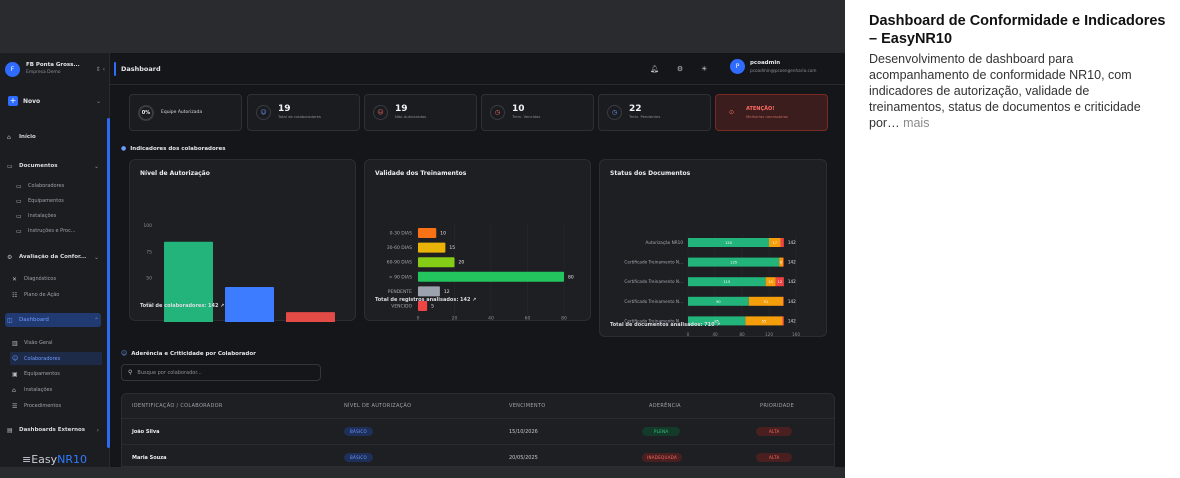  What do you see at coordinates (523, 431) in the screenshot?
I see `row-due-date: 15/10/2026` at bounding box center [523, 431].